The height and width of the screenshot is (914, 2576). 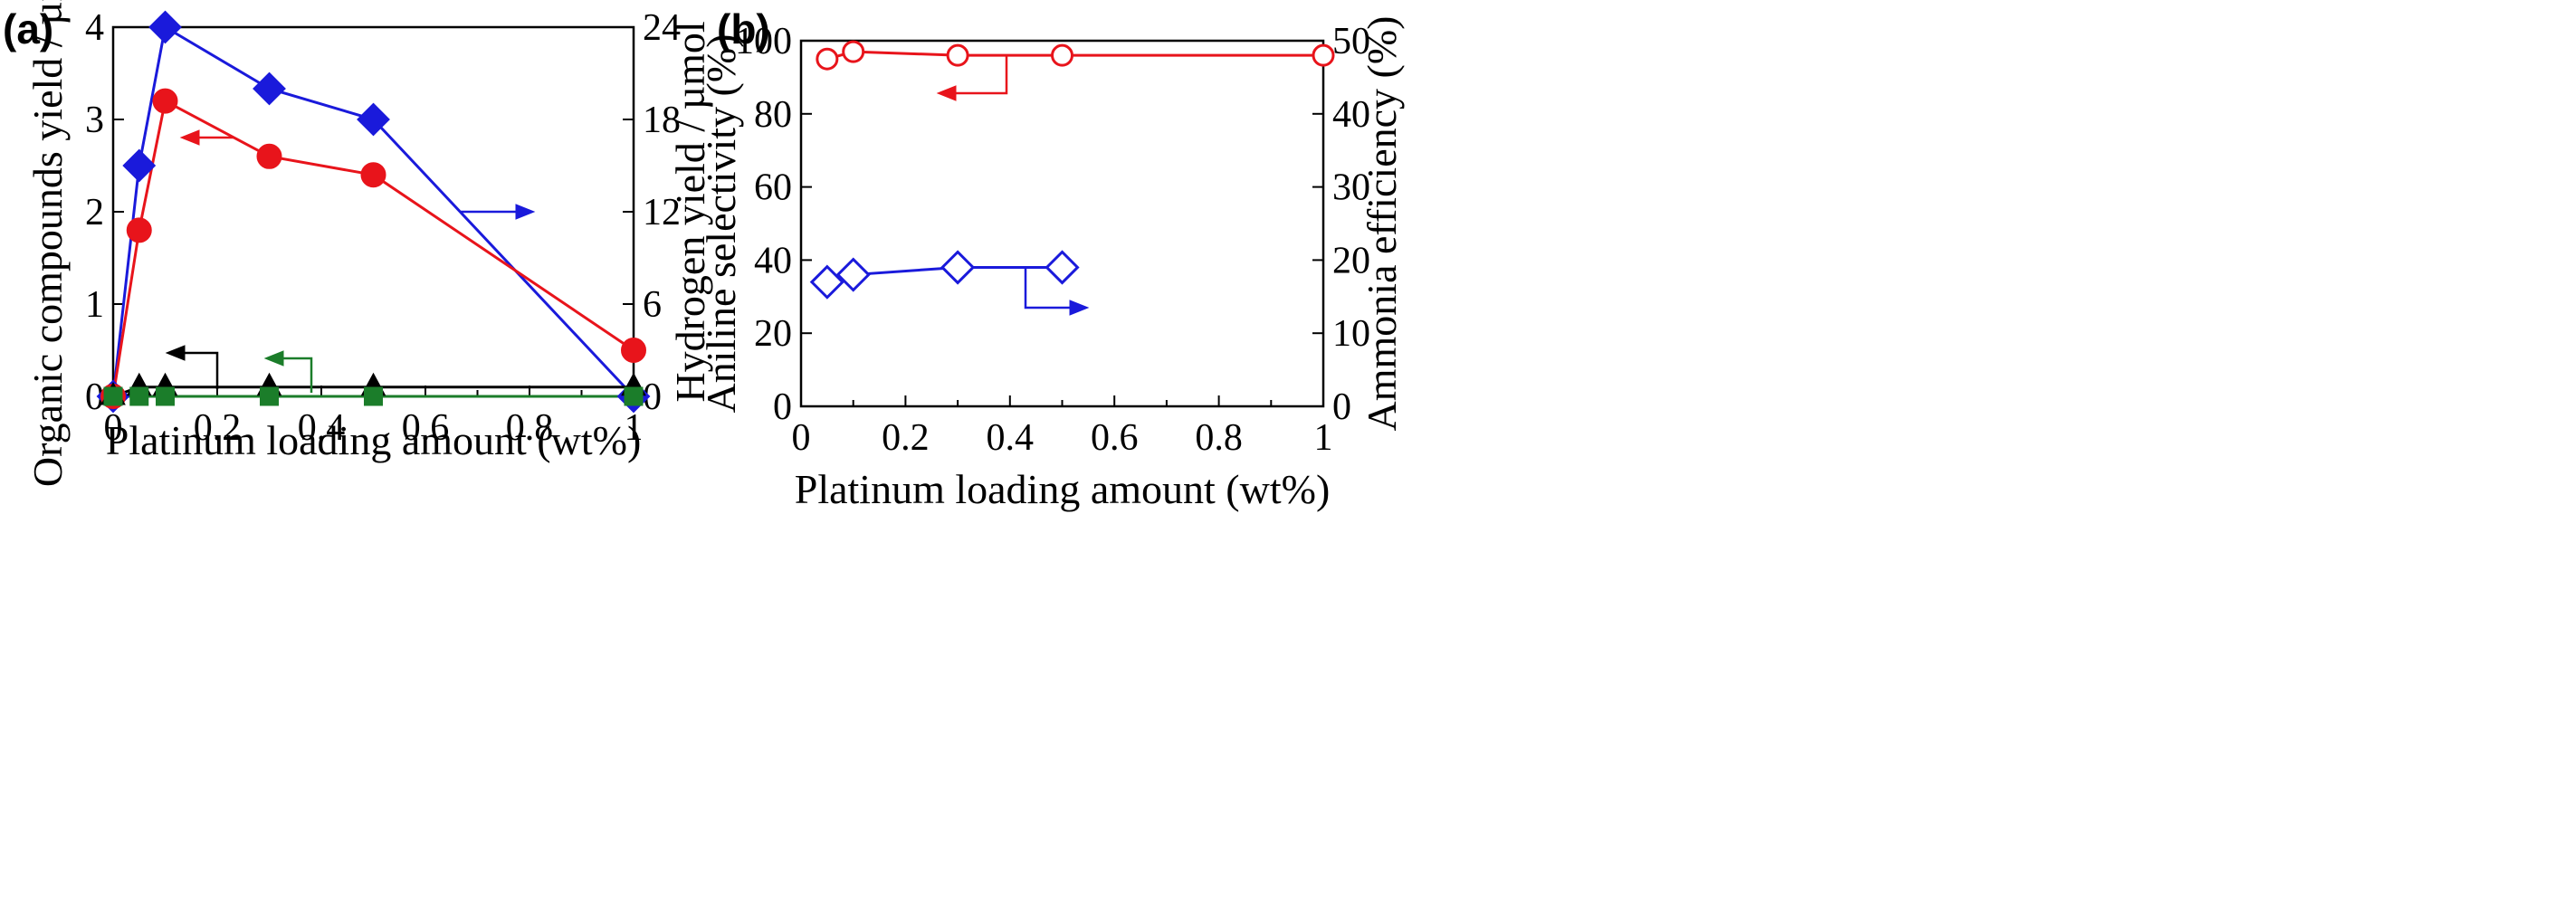 What do you see at coordinates (1351, 115) in the screenshot?
I see `y-right-tick-label: 40` at bounding box center [1351, 115].